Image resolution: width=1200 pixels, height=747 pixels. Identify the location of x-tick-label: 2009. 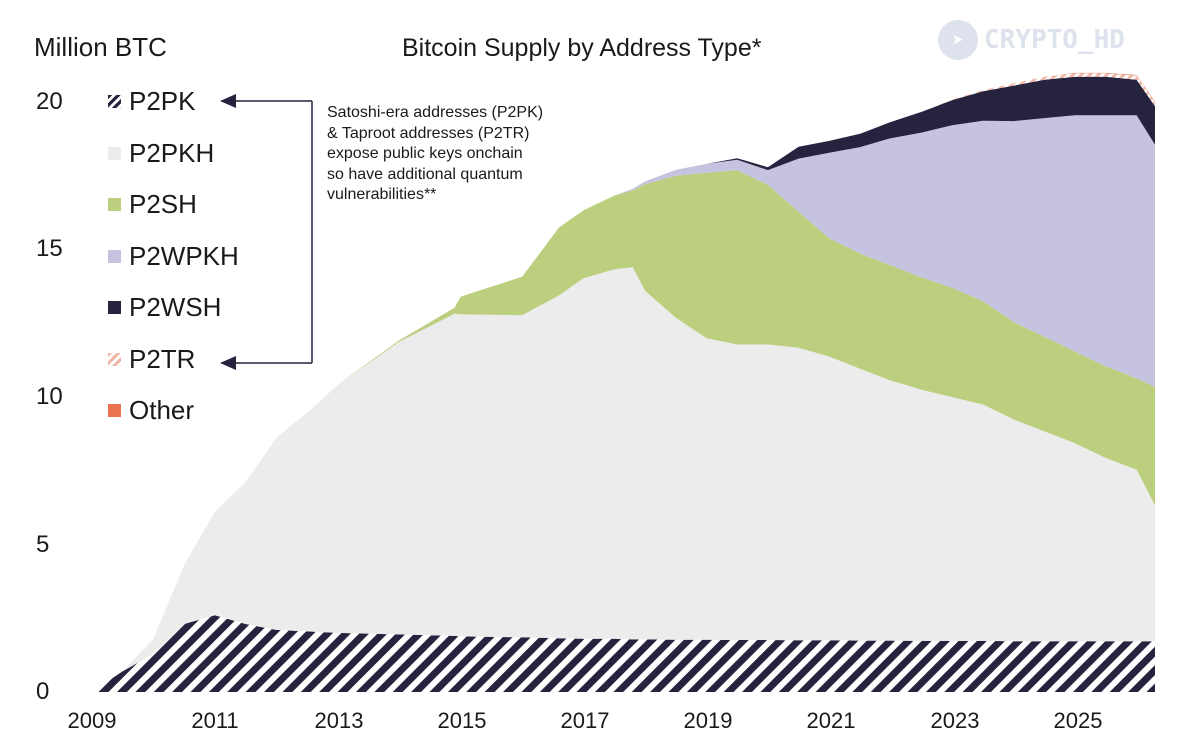
(92, 720).